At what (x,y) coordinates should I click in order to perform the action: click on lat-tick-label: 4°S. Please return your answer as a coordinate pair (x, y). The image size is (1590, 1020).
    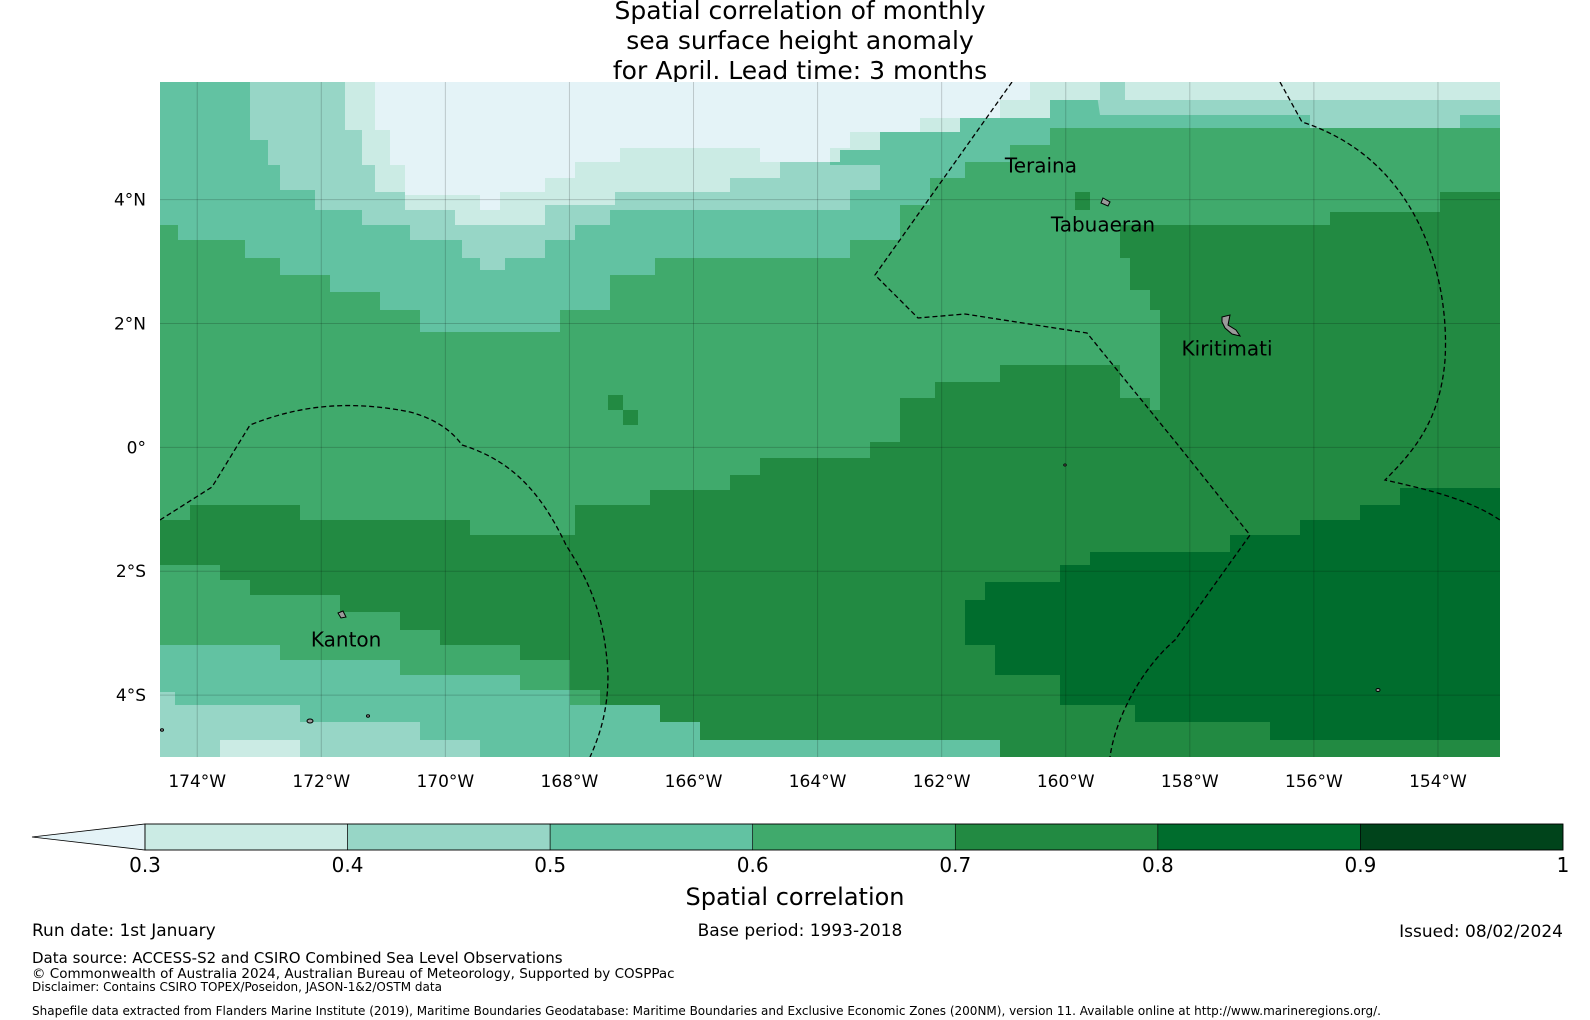
    Looking at the image, I should click on (131, 696).